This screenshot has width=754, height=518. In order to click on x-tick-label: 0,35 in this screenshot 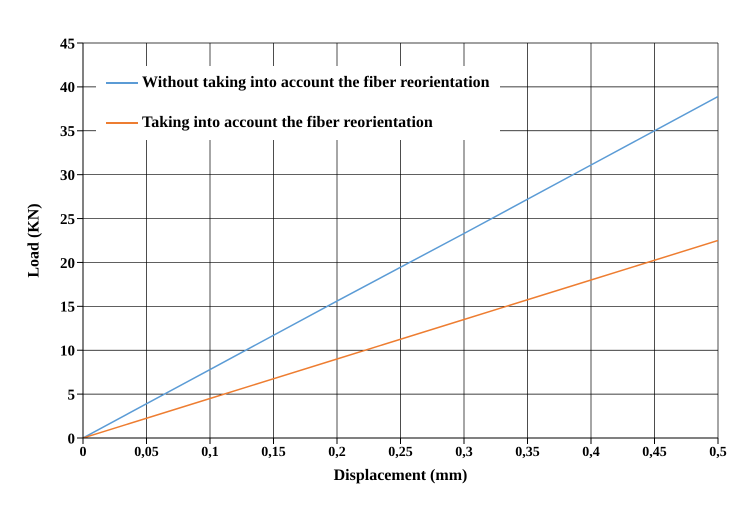, I will do `click(527, 452)`.